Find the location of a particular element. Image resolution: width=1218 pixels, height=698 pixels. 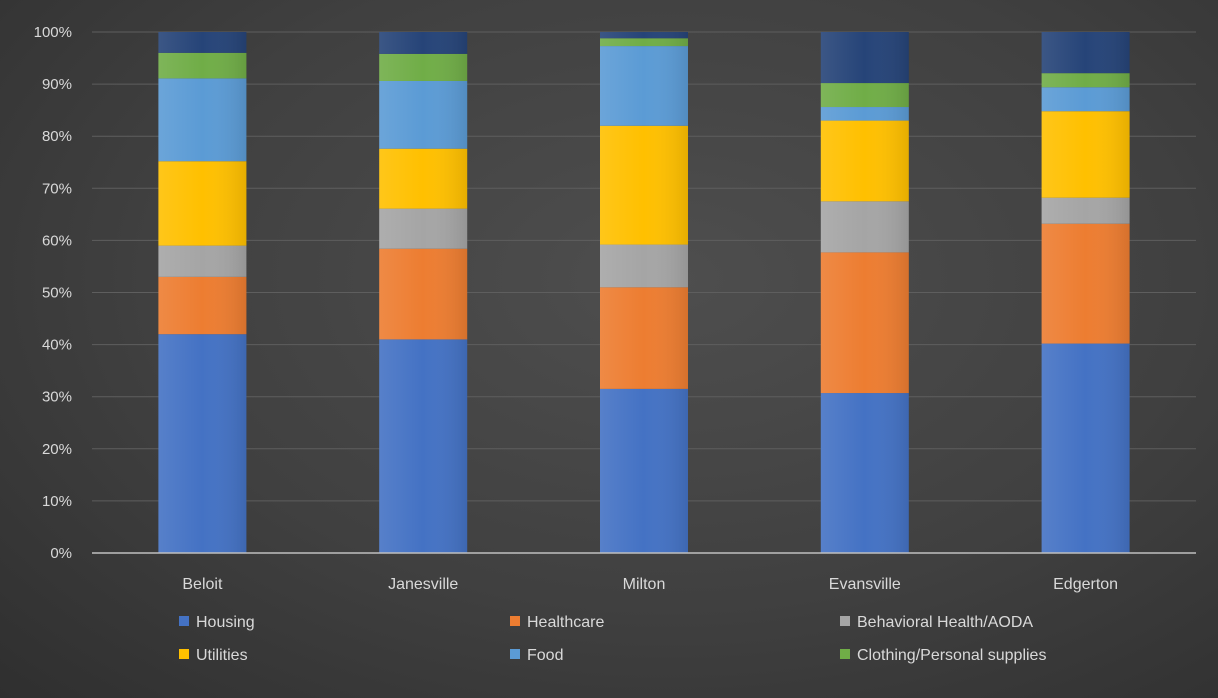

legend-label: Utilities is located at coordinates (222, 655).